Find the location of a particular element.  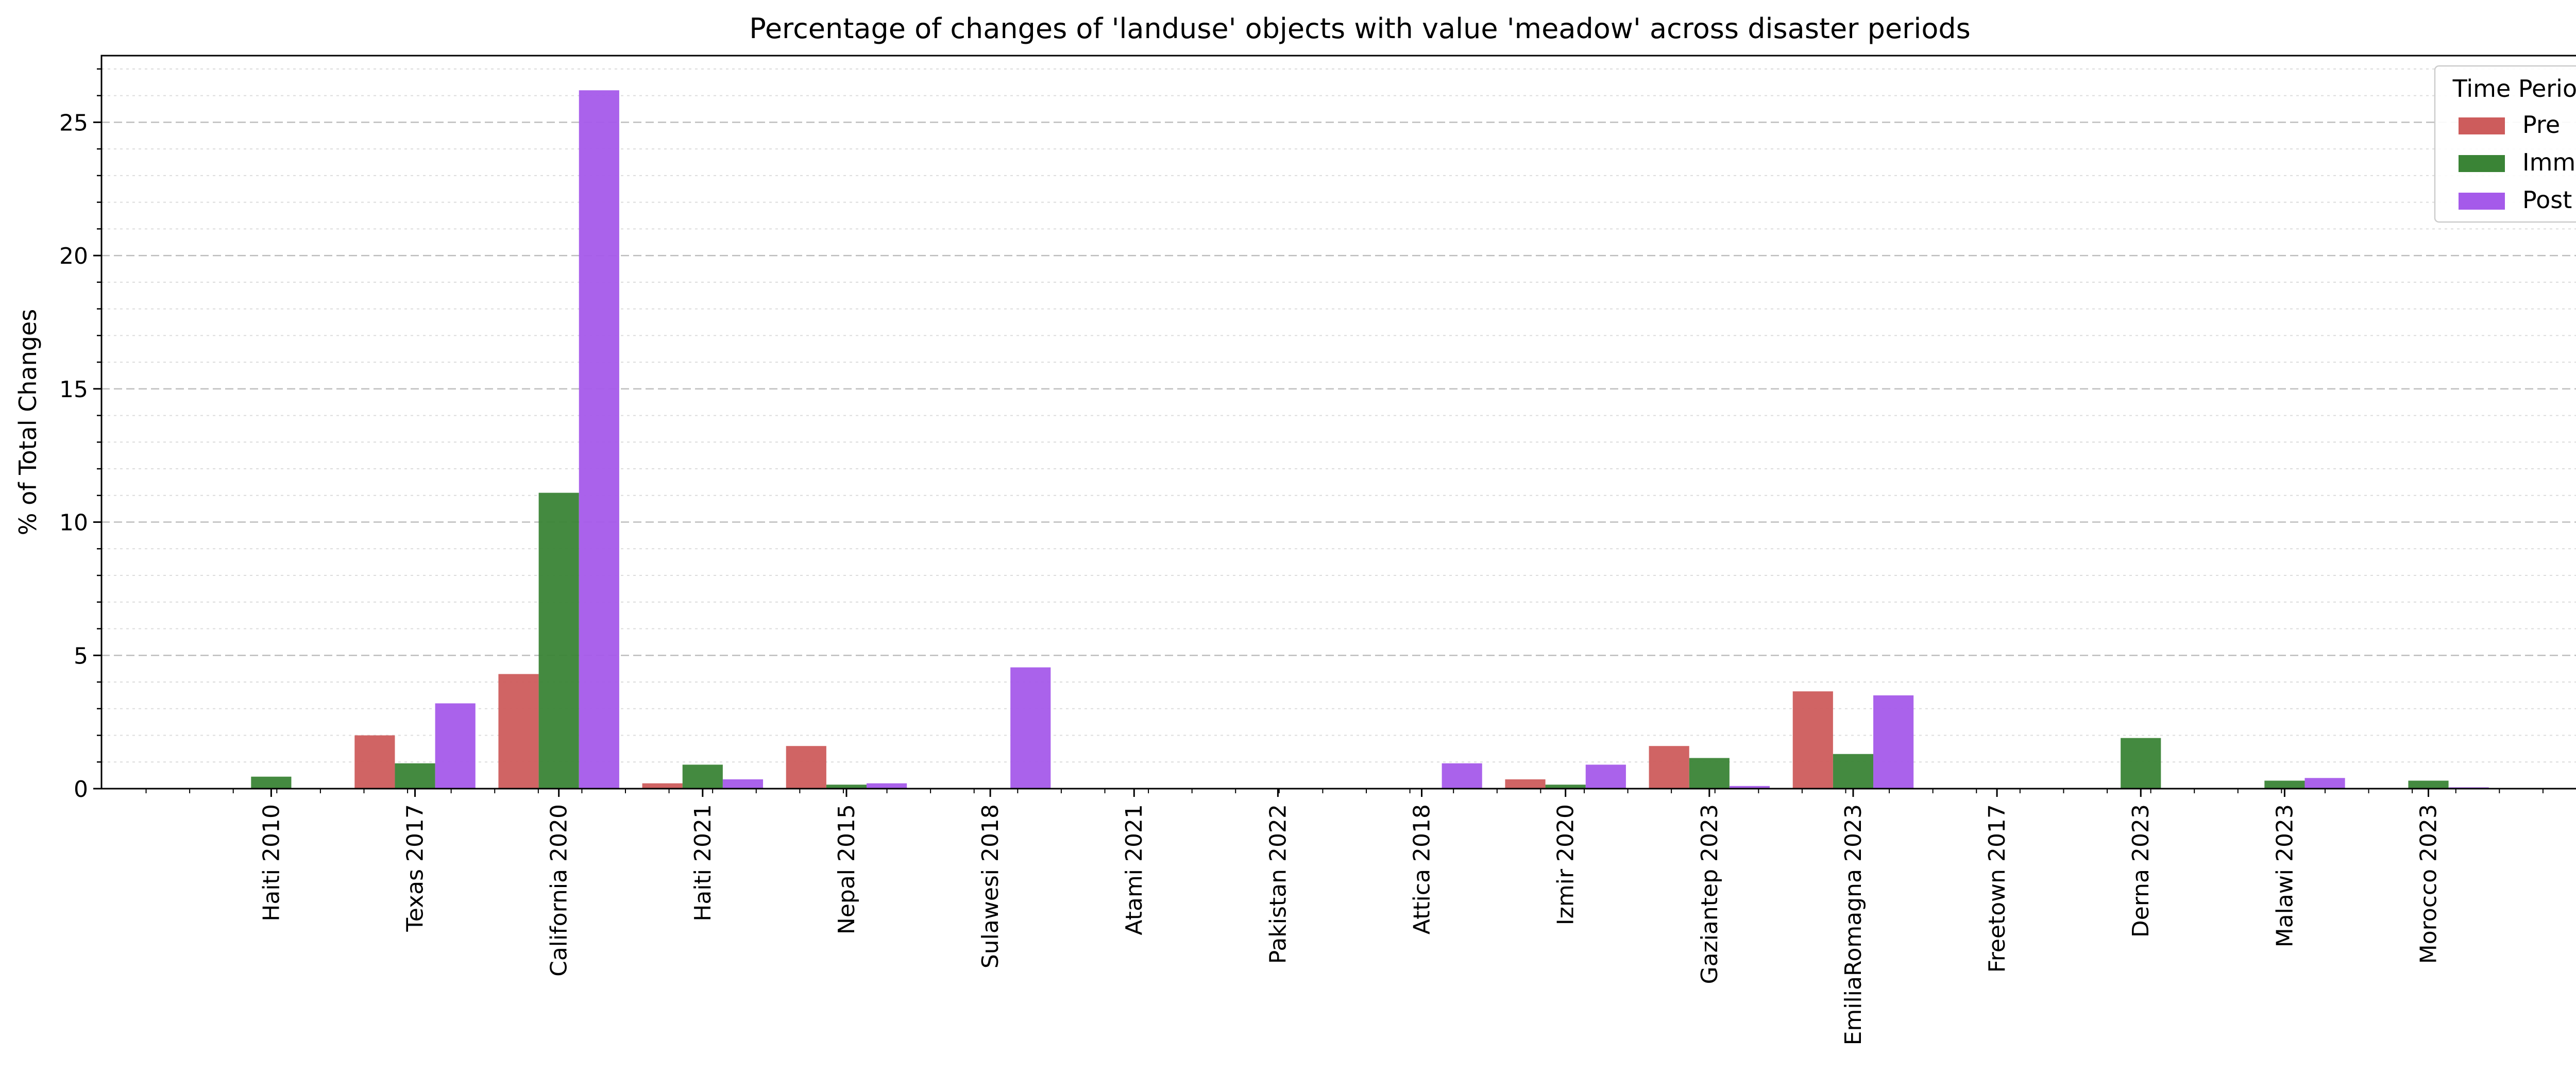

legend: Time Period Pre Imm Post is located at coordinates (2505, 144).